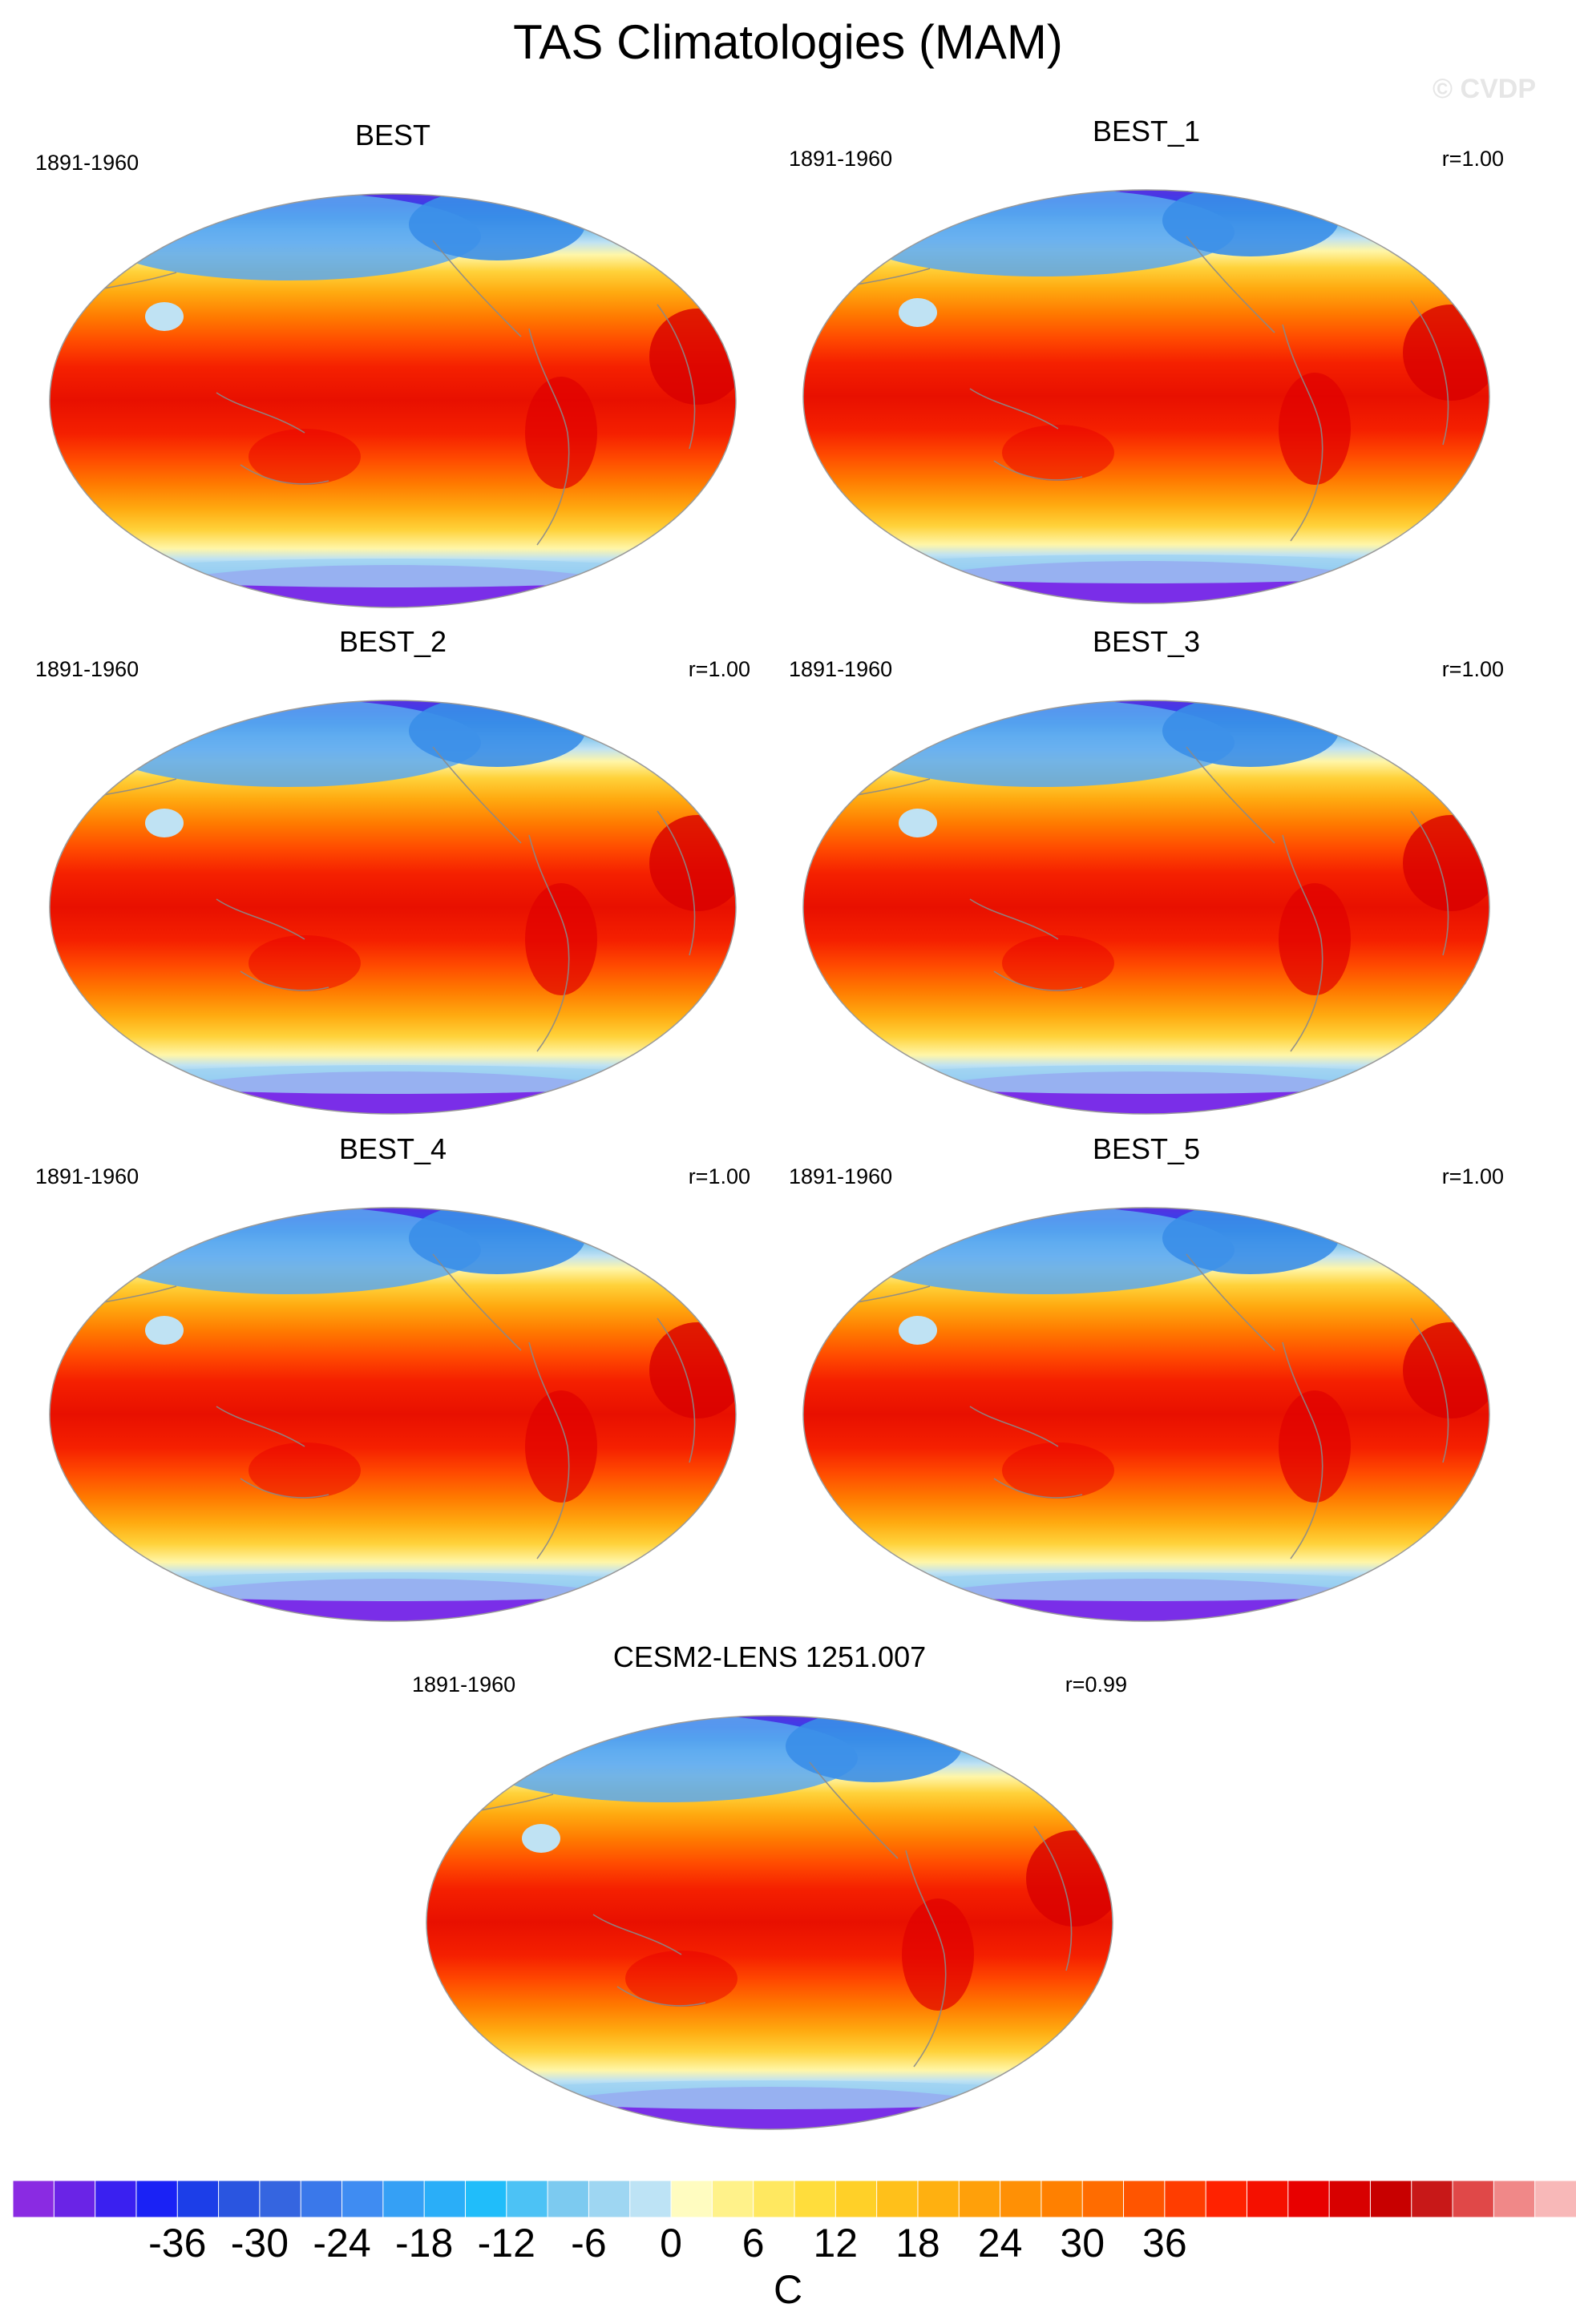 This screenshot has width=1576, height=2324. I want to click on map-panel: BEST_5 1891-1960 r=1.00, so click(1146, 1380).